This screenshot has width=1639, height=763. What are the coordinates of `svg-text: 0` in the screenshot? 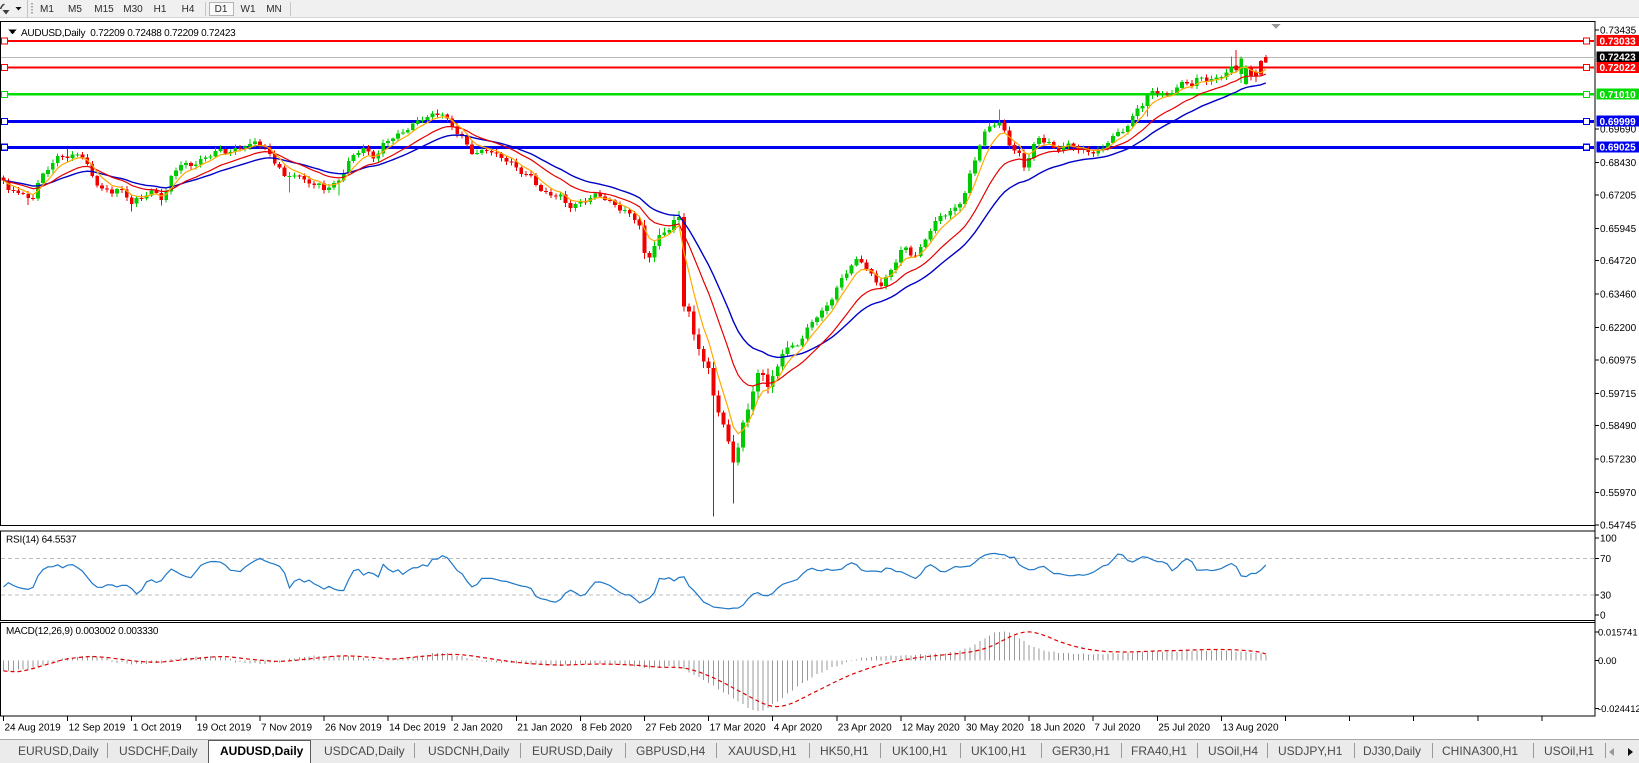 It's located at (1603, 616).